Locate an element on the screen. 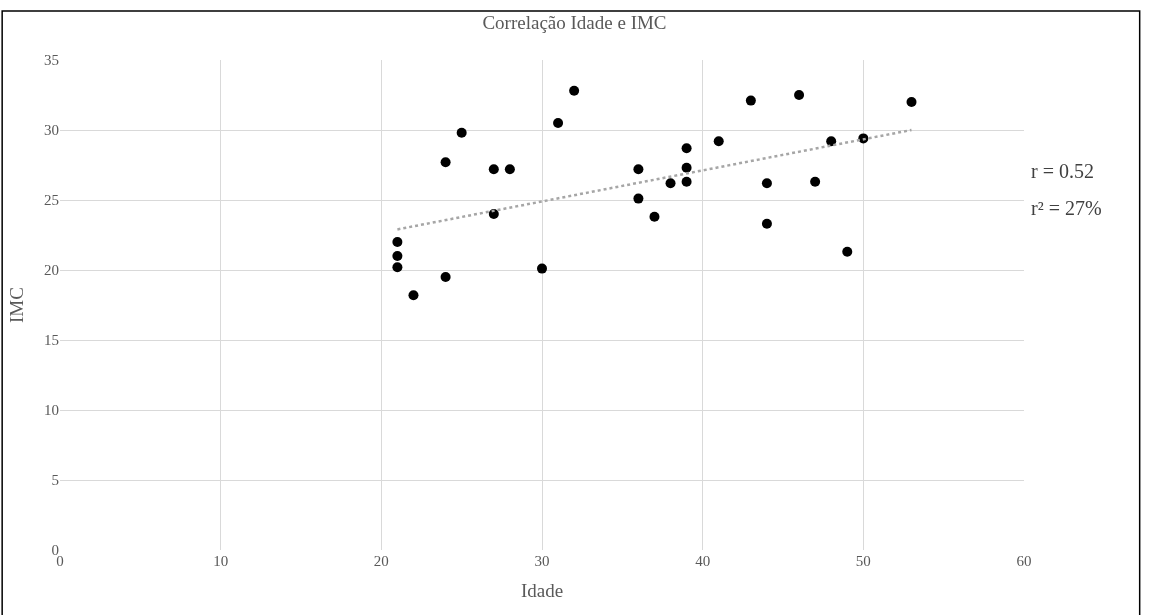 The height and width of the screenshot is (615, 1149). y-tick-label: 5 is located at coordinates (55, 480).